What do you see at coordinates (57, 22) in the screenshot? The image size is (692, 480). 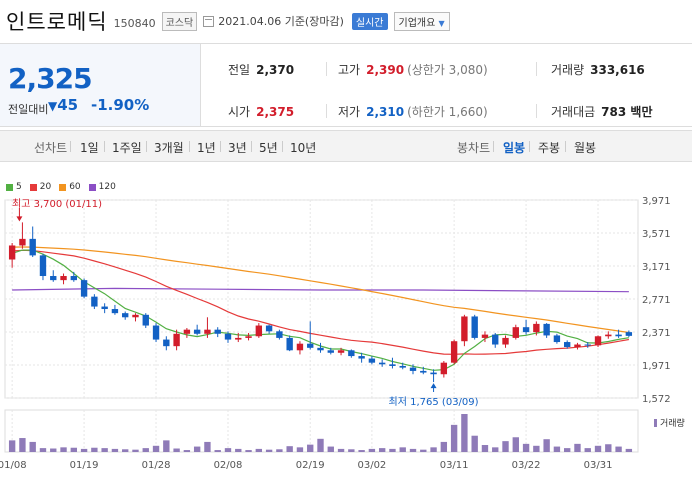 I see `stock-name: 인트로메딕` at bounding box center [57, 22].